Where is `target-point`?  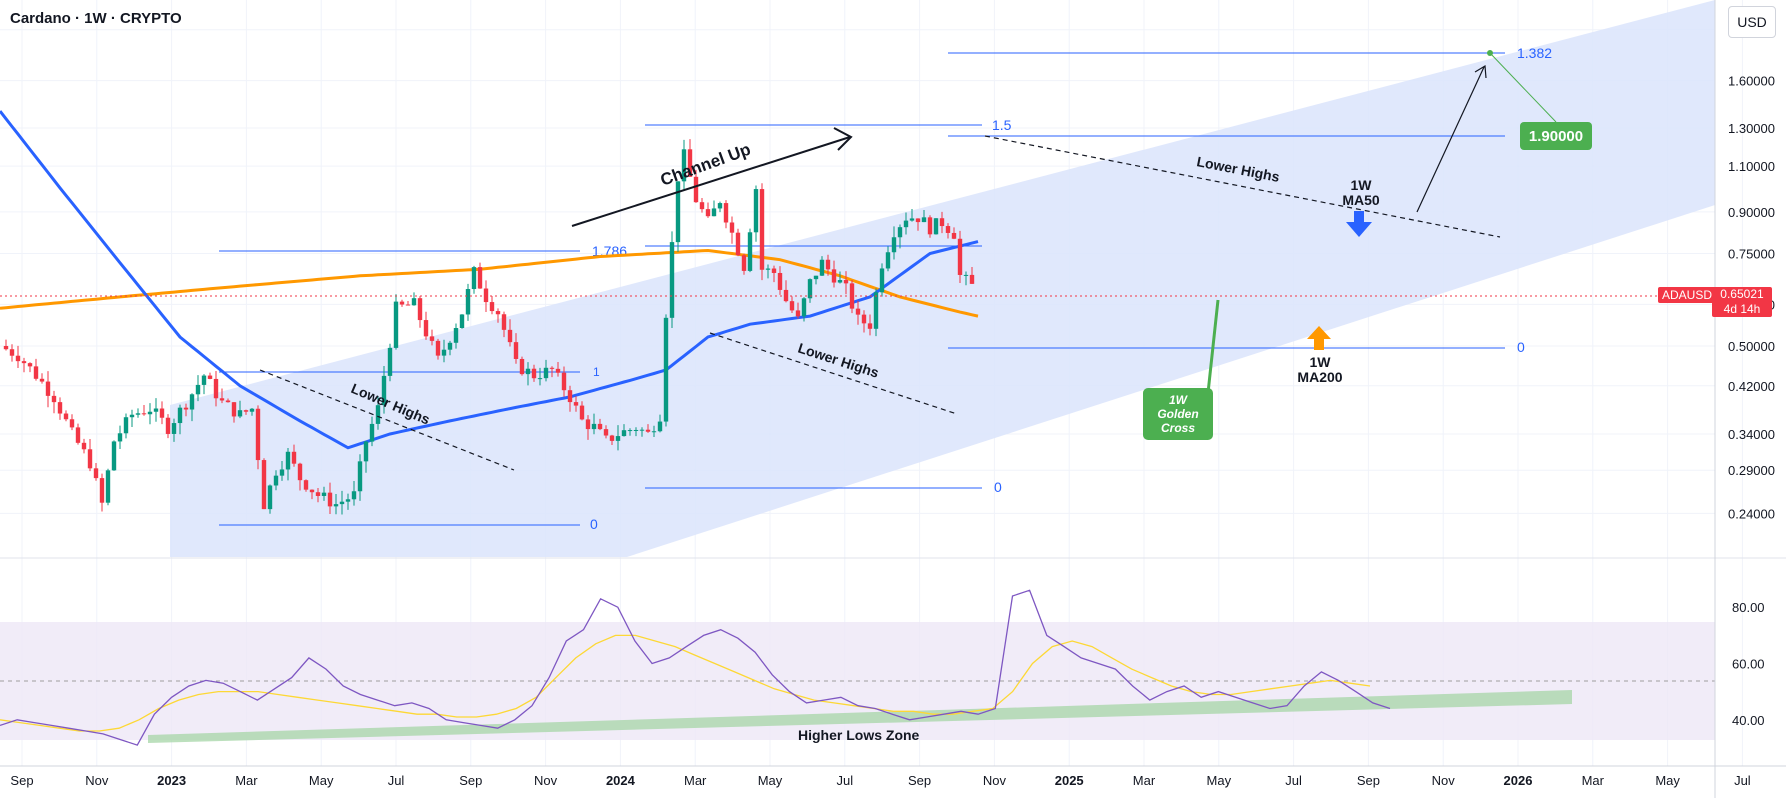 target-point is located at coordinates (1490, 53).